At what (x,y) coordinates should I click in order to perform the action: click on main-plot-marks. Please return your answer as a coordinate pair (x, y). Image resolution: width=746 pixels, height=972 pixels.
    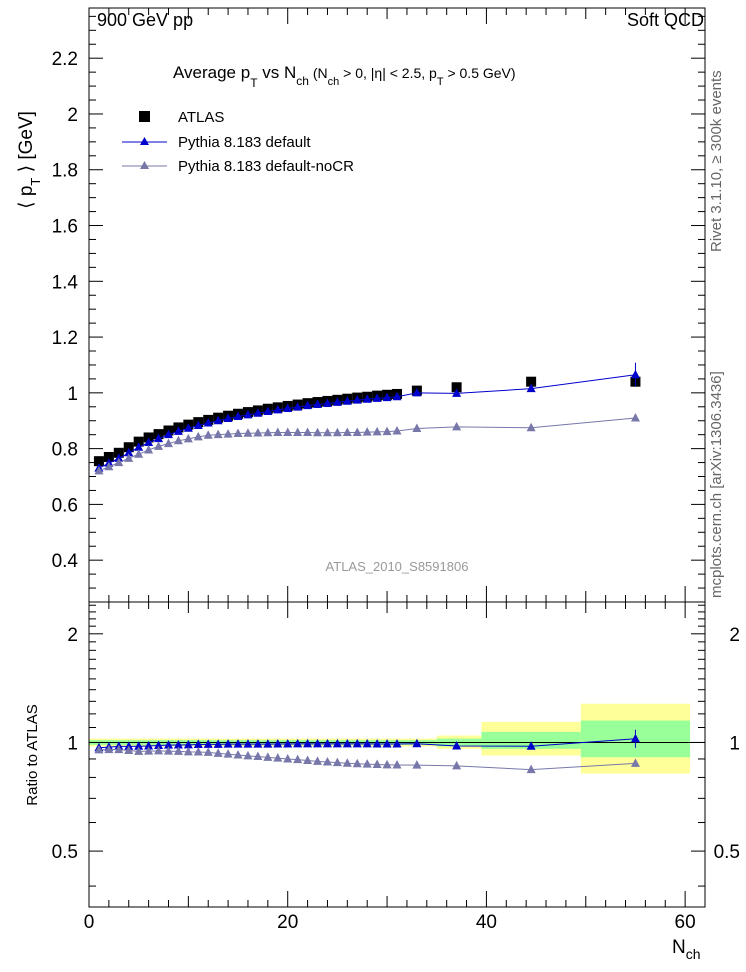
    Looking at the image, I should click on (367, 418).